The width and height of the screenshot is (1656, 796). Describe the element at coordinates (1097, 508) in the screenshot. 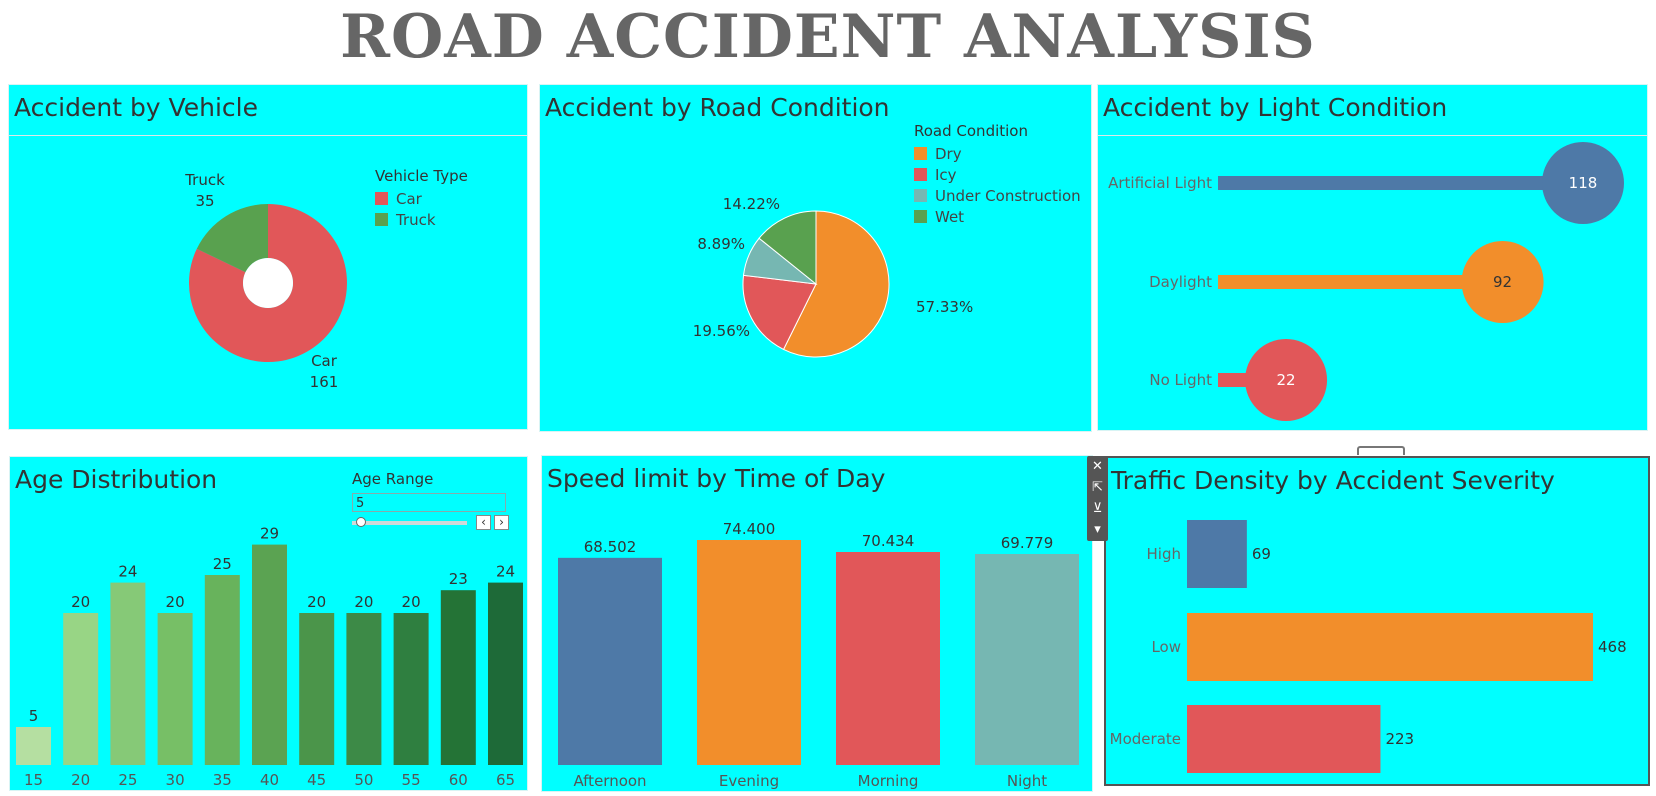

I see `filter-icon: ⊻` at that location.